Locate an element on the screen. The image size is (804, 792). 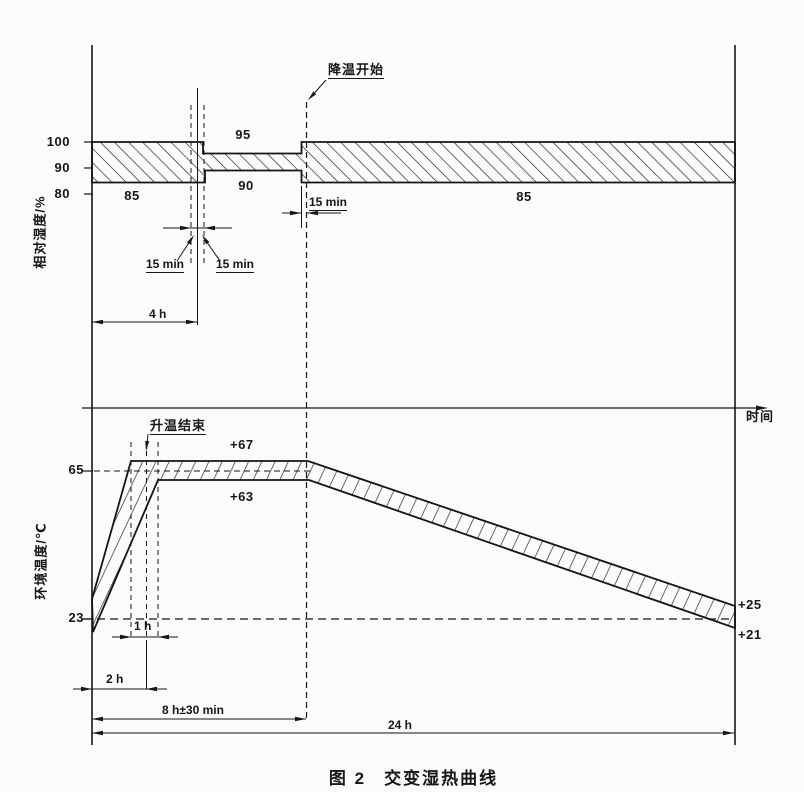
humidity-tick-90: 90 is located at coordinates (62, 167).